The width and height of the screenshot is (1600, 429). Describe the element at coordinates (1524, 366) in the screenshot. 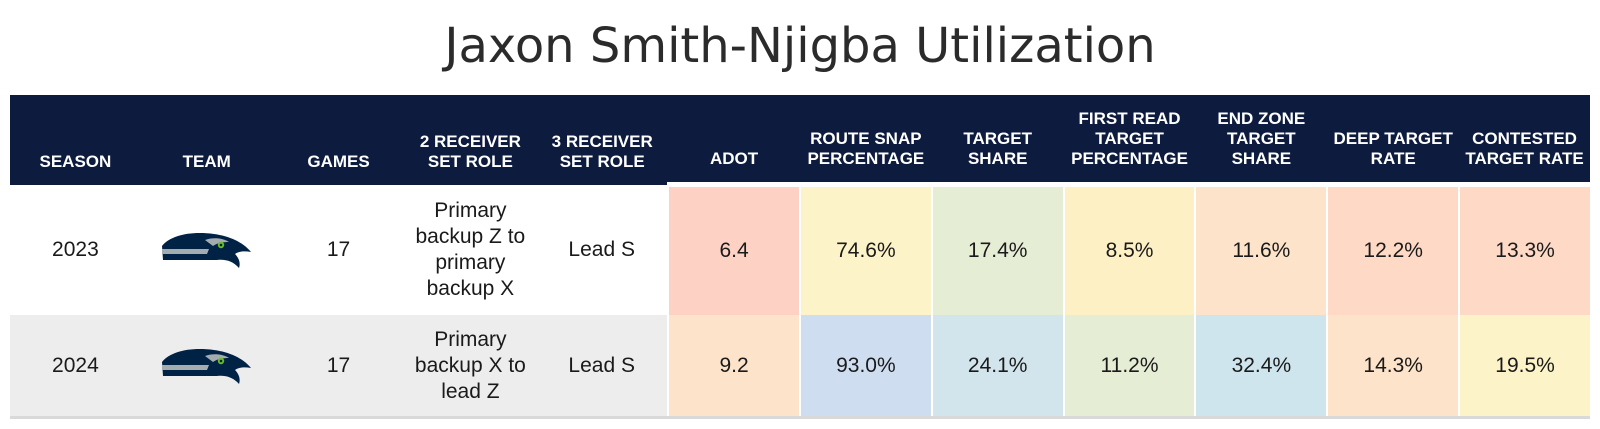

I see `contested-target-rate-cell: 19.5%` at that location.